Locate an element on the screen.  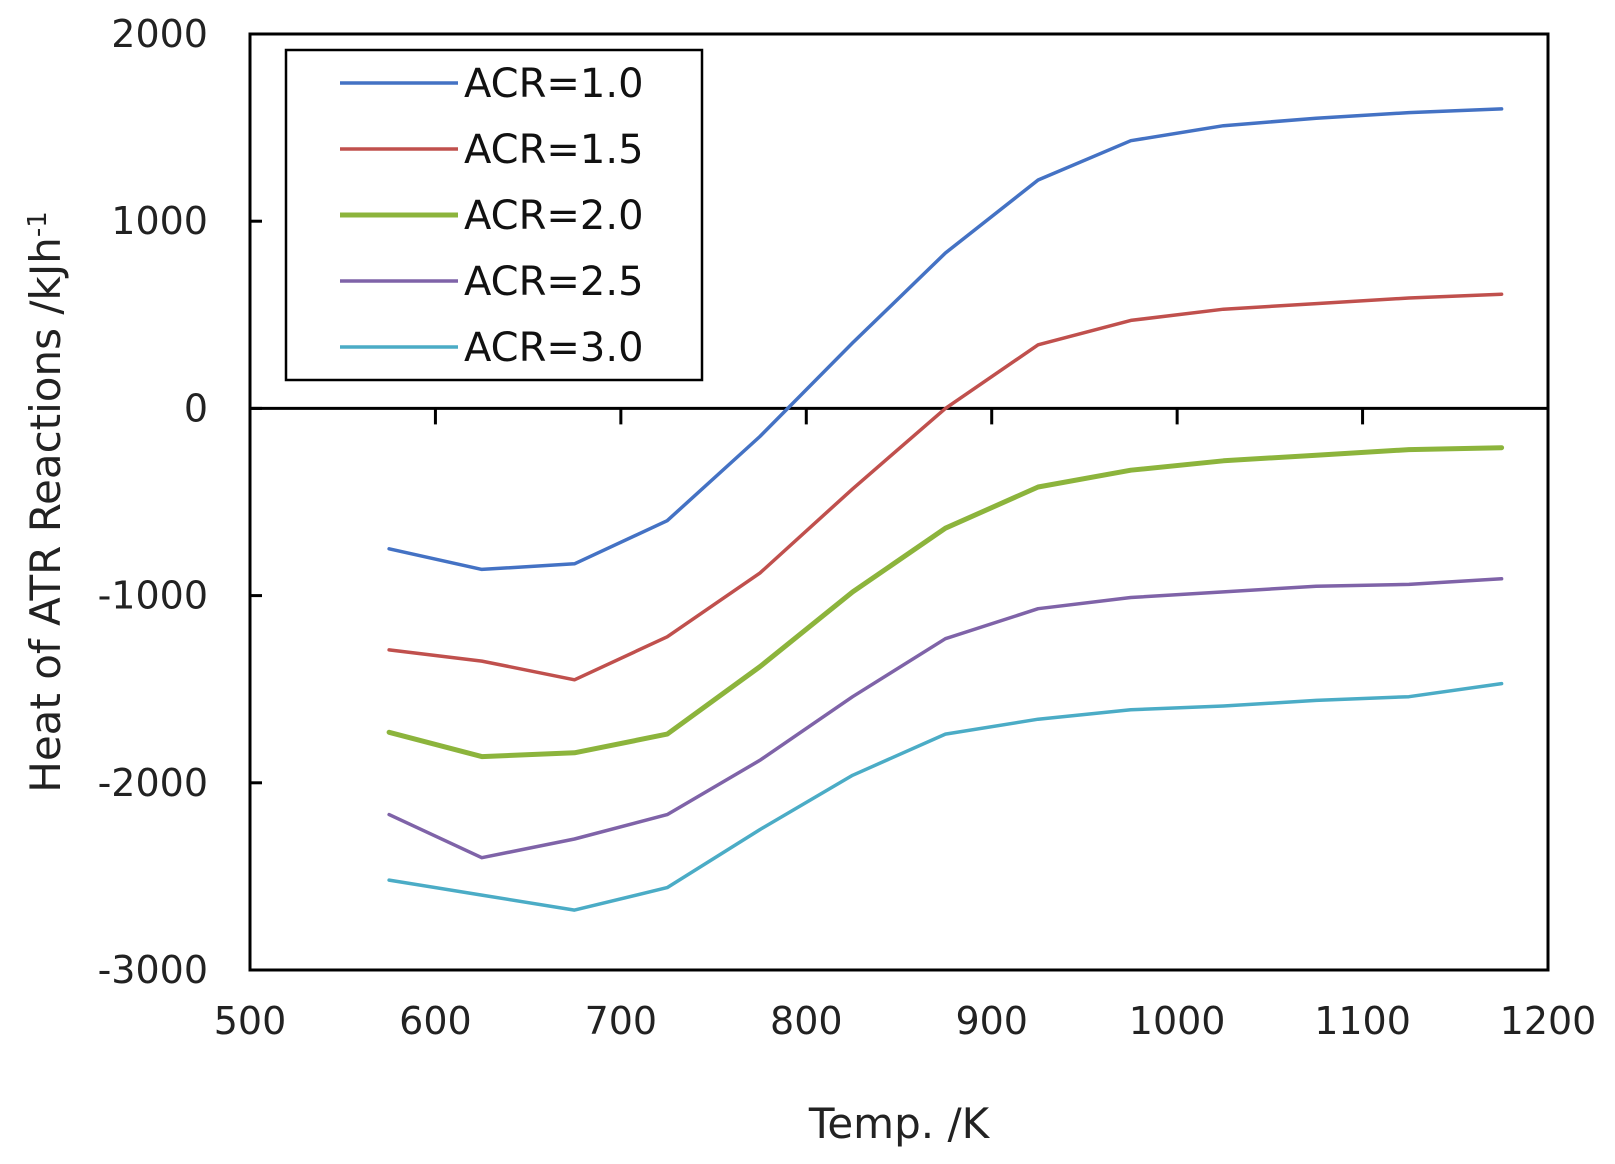
y-axis-title-superscript: -1 is located at coordinates (38, 224).